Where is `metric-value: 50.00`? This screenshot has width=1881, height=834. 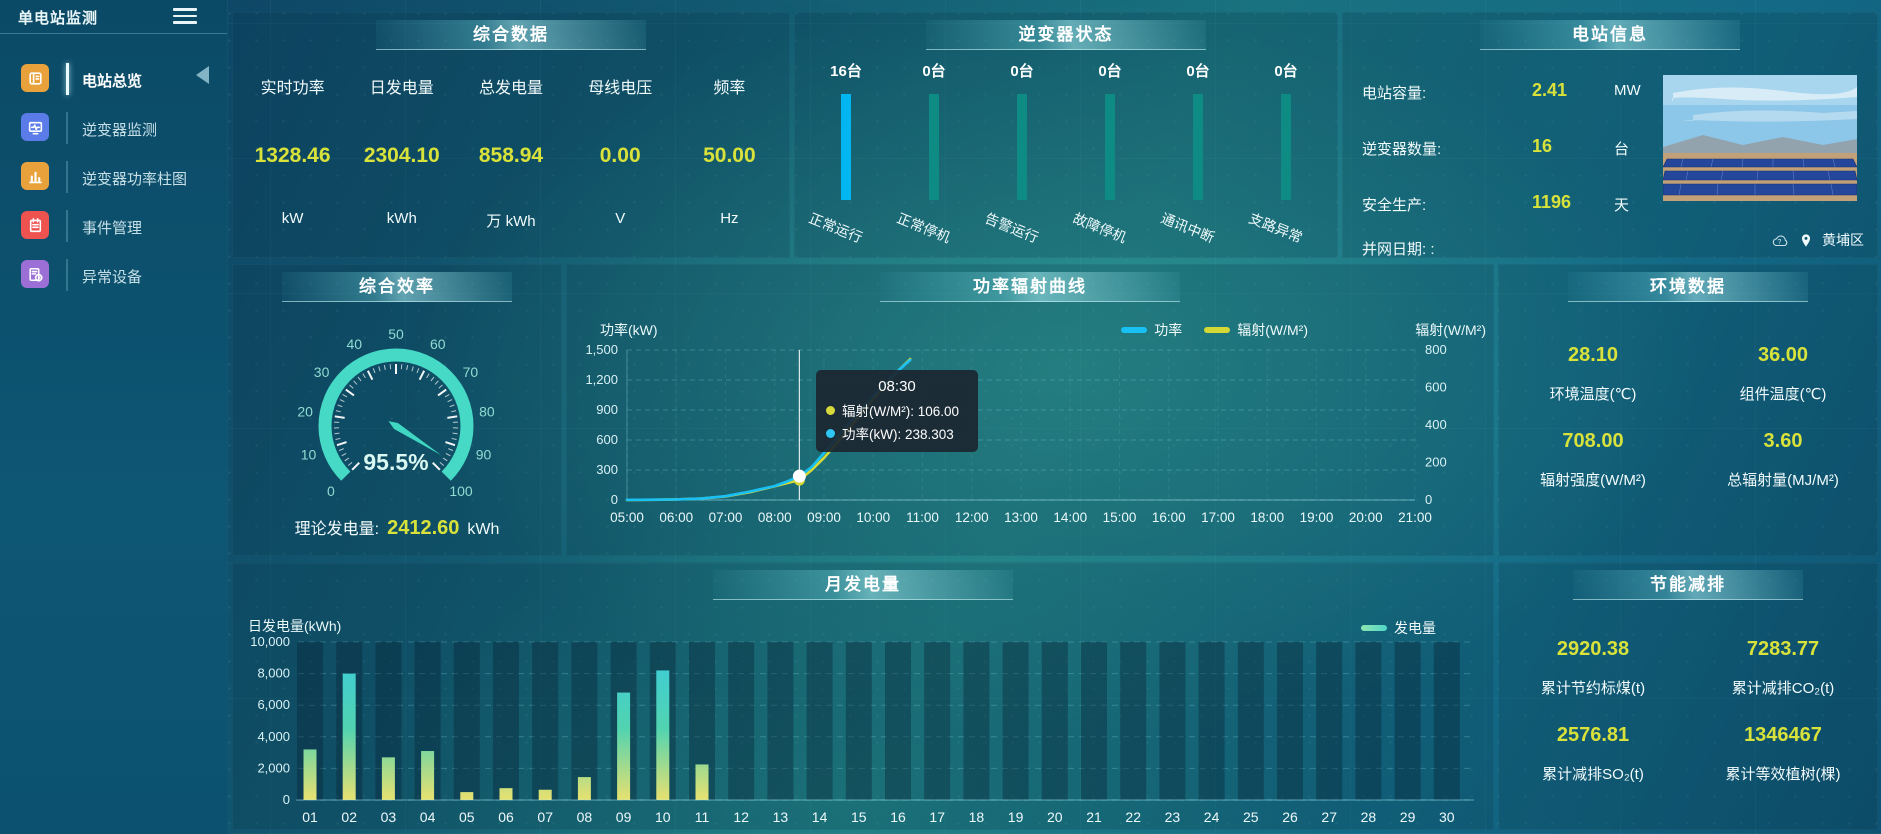
metric-value: 50.00 is located at coordinates (729, 155).